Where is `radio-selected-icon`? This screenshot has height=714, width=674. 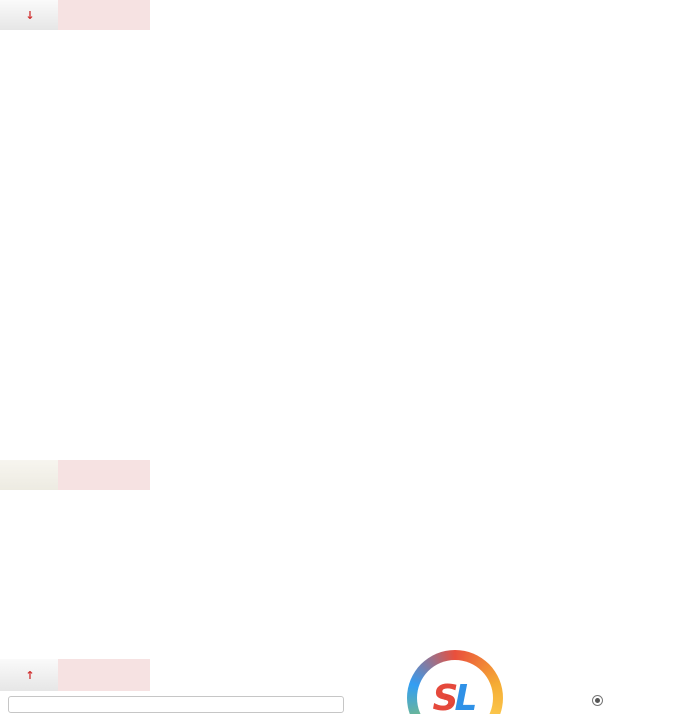
radio-selected-icon is located at coordinates (597, 700).